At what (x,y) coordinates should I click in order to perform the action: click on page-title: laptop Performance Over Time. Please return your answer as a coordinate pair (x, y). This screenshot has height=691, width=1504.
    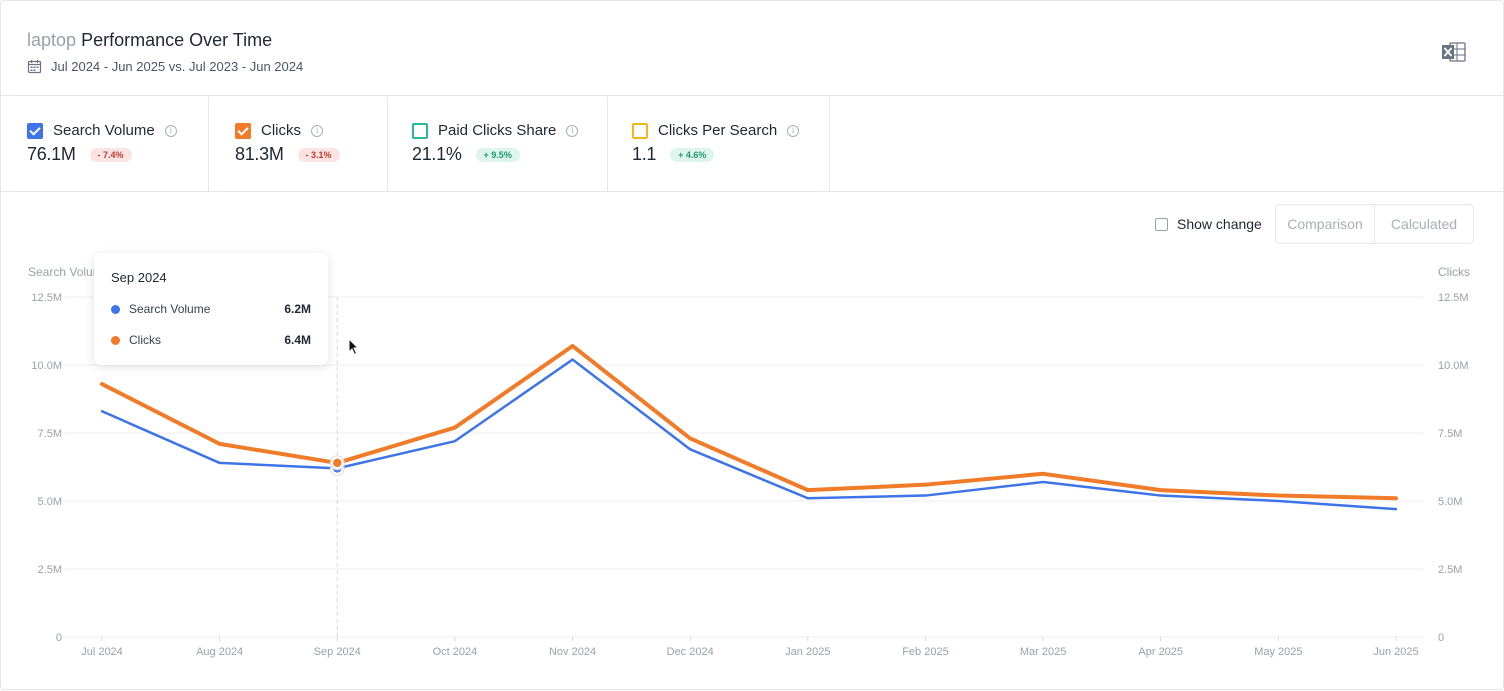
    Looking at the image, I should click on (149, 40).